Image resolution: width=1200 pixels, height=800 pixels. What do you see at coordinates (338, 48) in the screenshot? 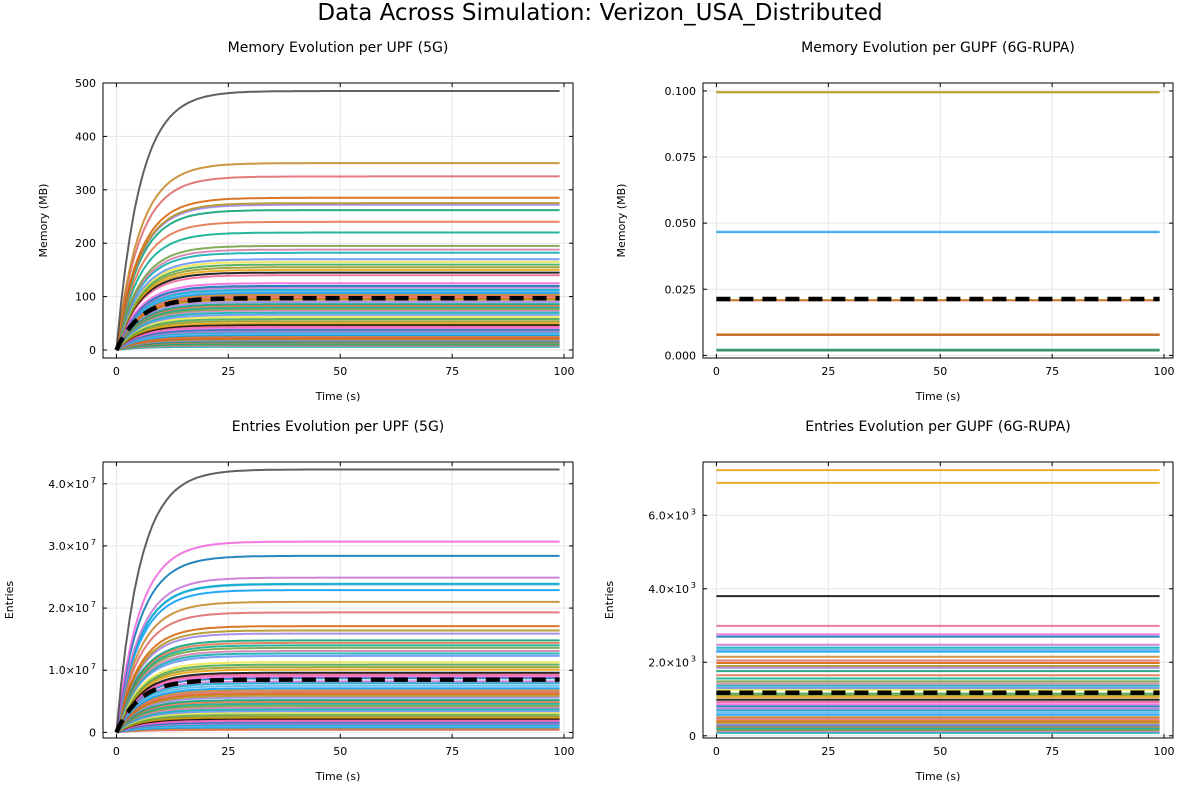
I see `chart-title: Memory Evolution per UPF (5G)` at bounding box center [338, 48].